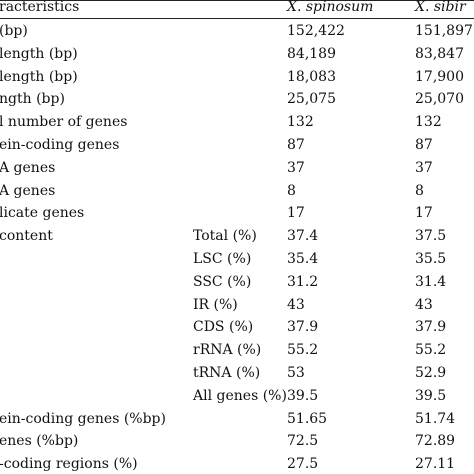  What do you see at coordinates (40, 7) in the screenshot?
I see `header-cell: racteristics` at bounding box center [40, 7].